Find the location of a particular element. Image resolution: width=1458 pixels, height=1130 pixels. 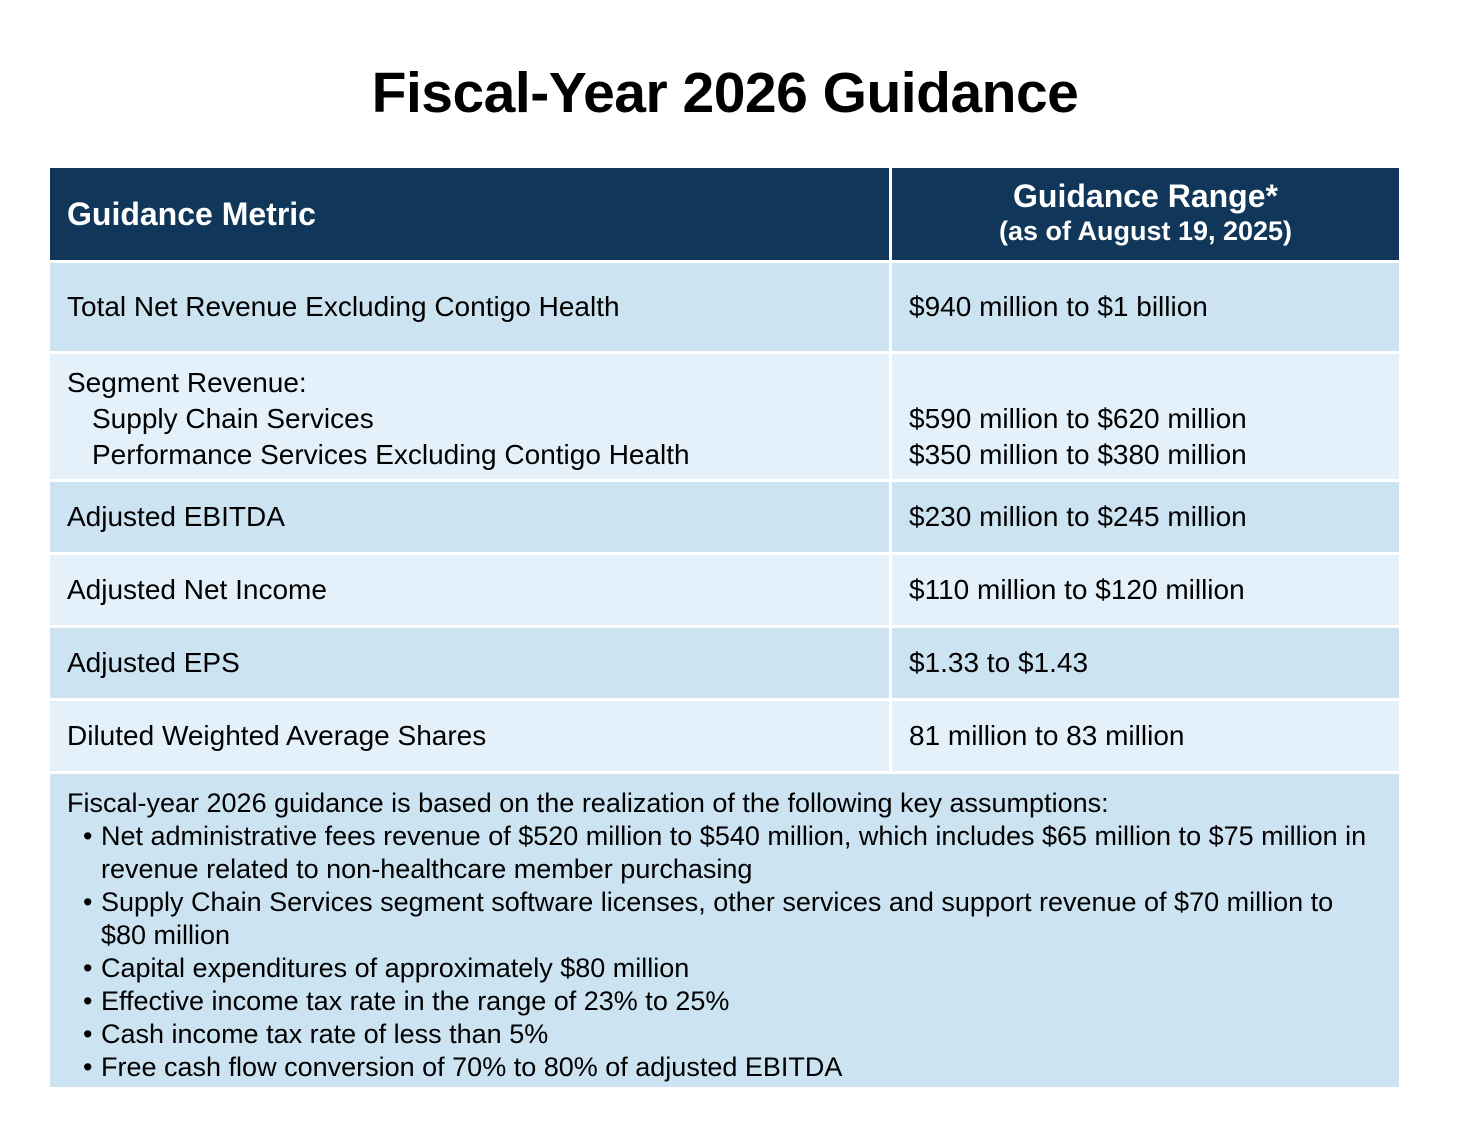

header-metric: Guidance Metric is located at coordinates (471, 214).